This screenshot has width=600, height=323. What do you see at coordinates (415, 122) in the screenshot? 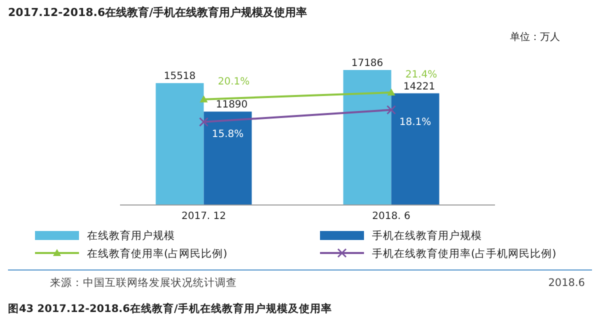
I see `data-label: 18.1%` at bounding box center [415, 122].